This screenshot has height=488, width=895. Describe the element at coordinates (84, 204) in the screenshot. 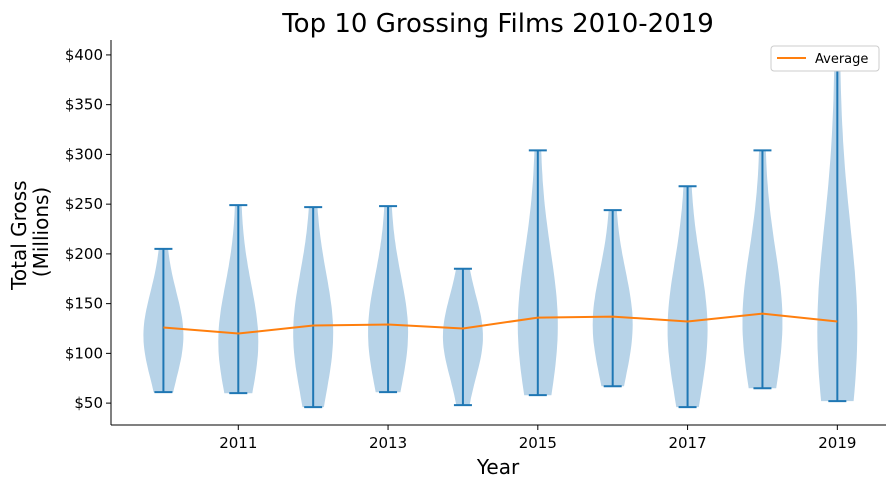

I see `y-tick-label: $250` at that location.